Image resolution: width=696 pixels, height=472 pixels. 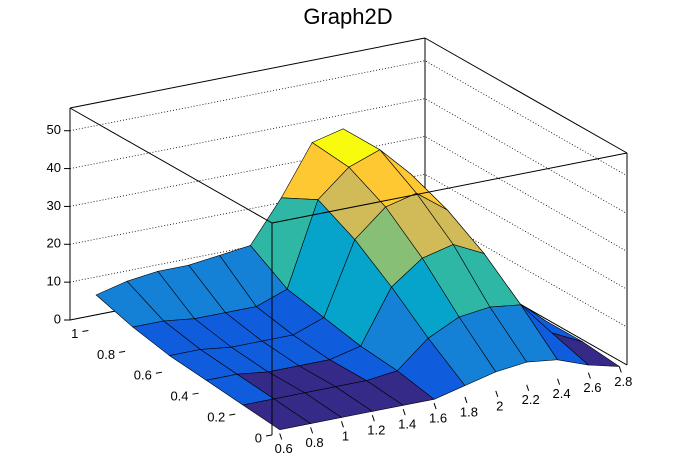 What do you see at coordinates (469, 411) in the screenshot?
I see `x-tick-label: 1.8` at bounding box center [469, 411].